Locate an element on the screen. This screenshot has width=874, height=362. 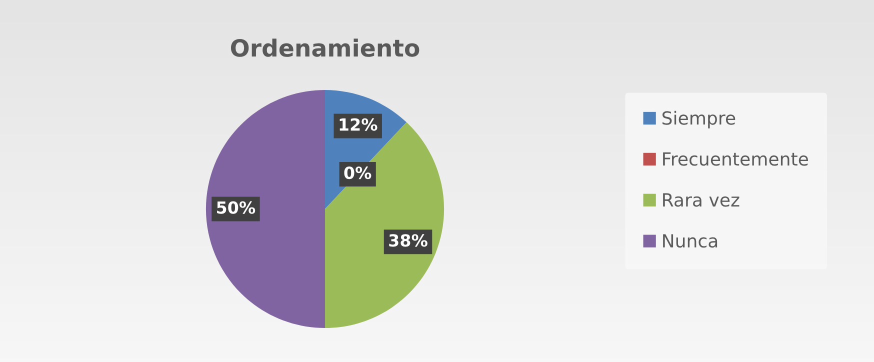
chart-title: Ordenamiento is located at coordinates (325, 47).